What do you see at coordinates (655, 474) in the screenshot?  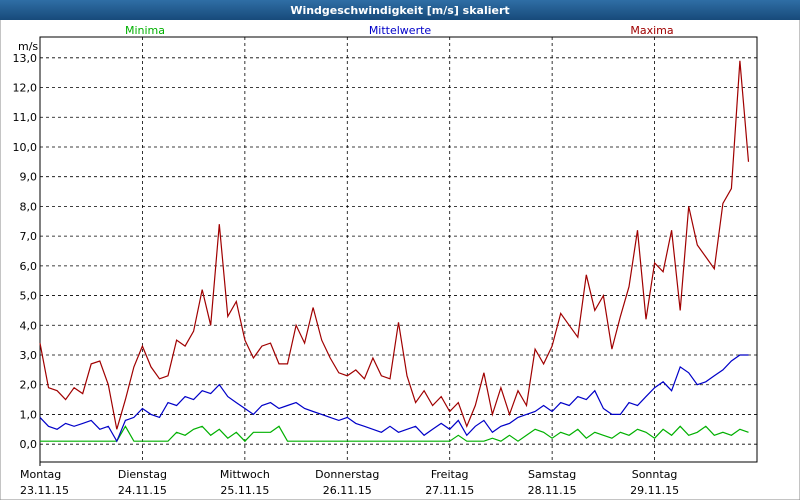 I see `x-tick-label: Sonntag` at bounding box center [655, 474].